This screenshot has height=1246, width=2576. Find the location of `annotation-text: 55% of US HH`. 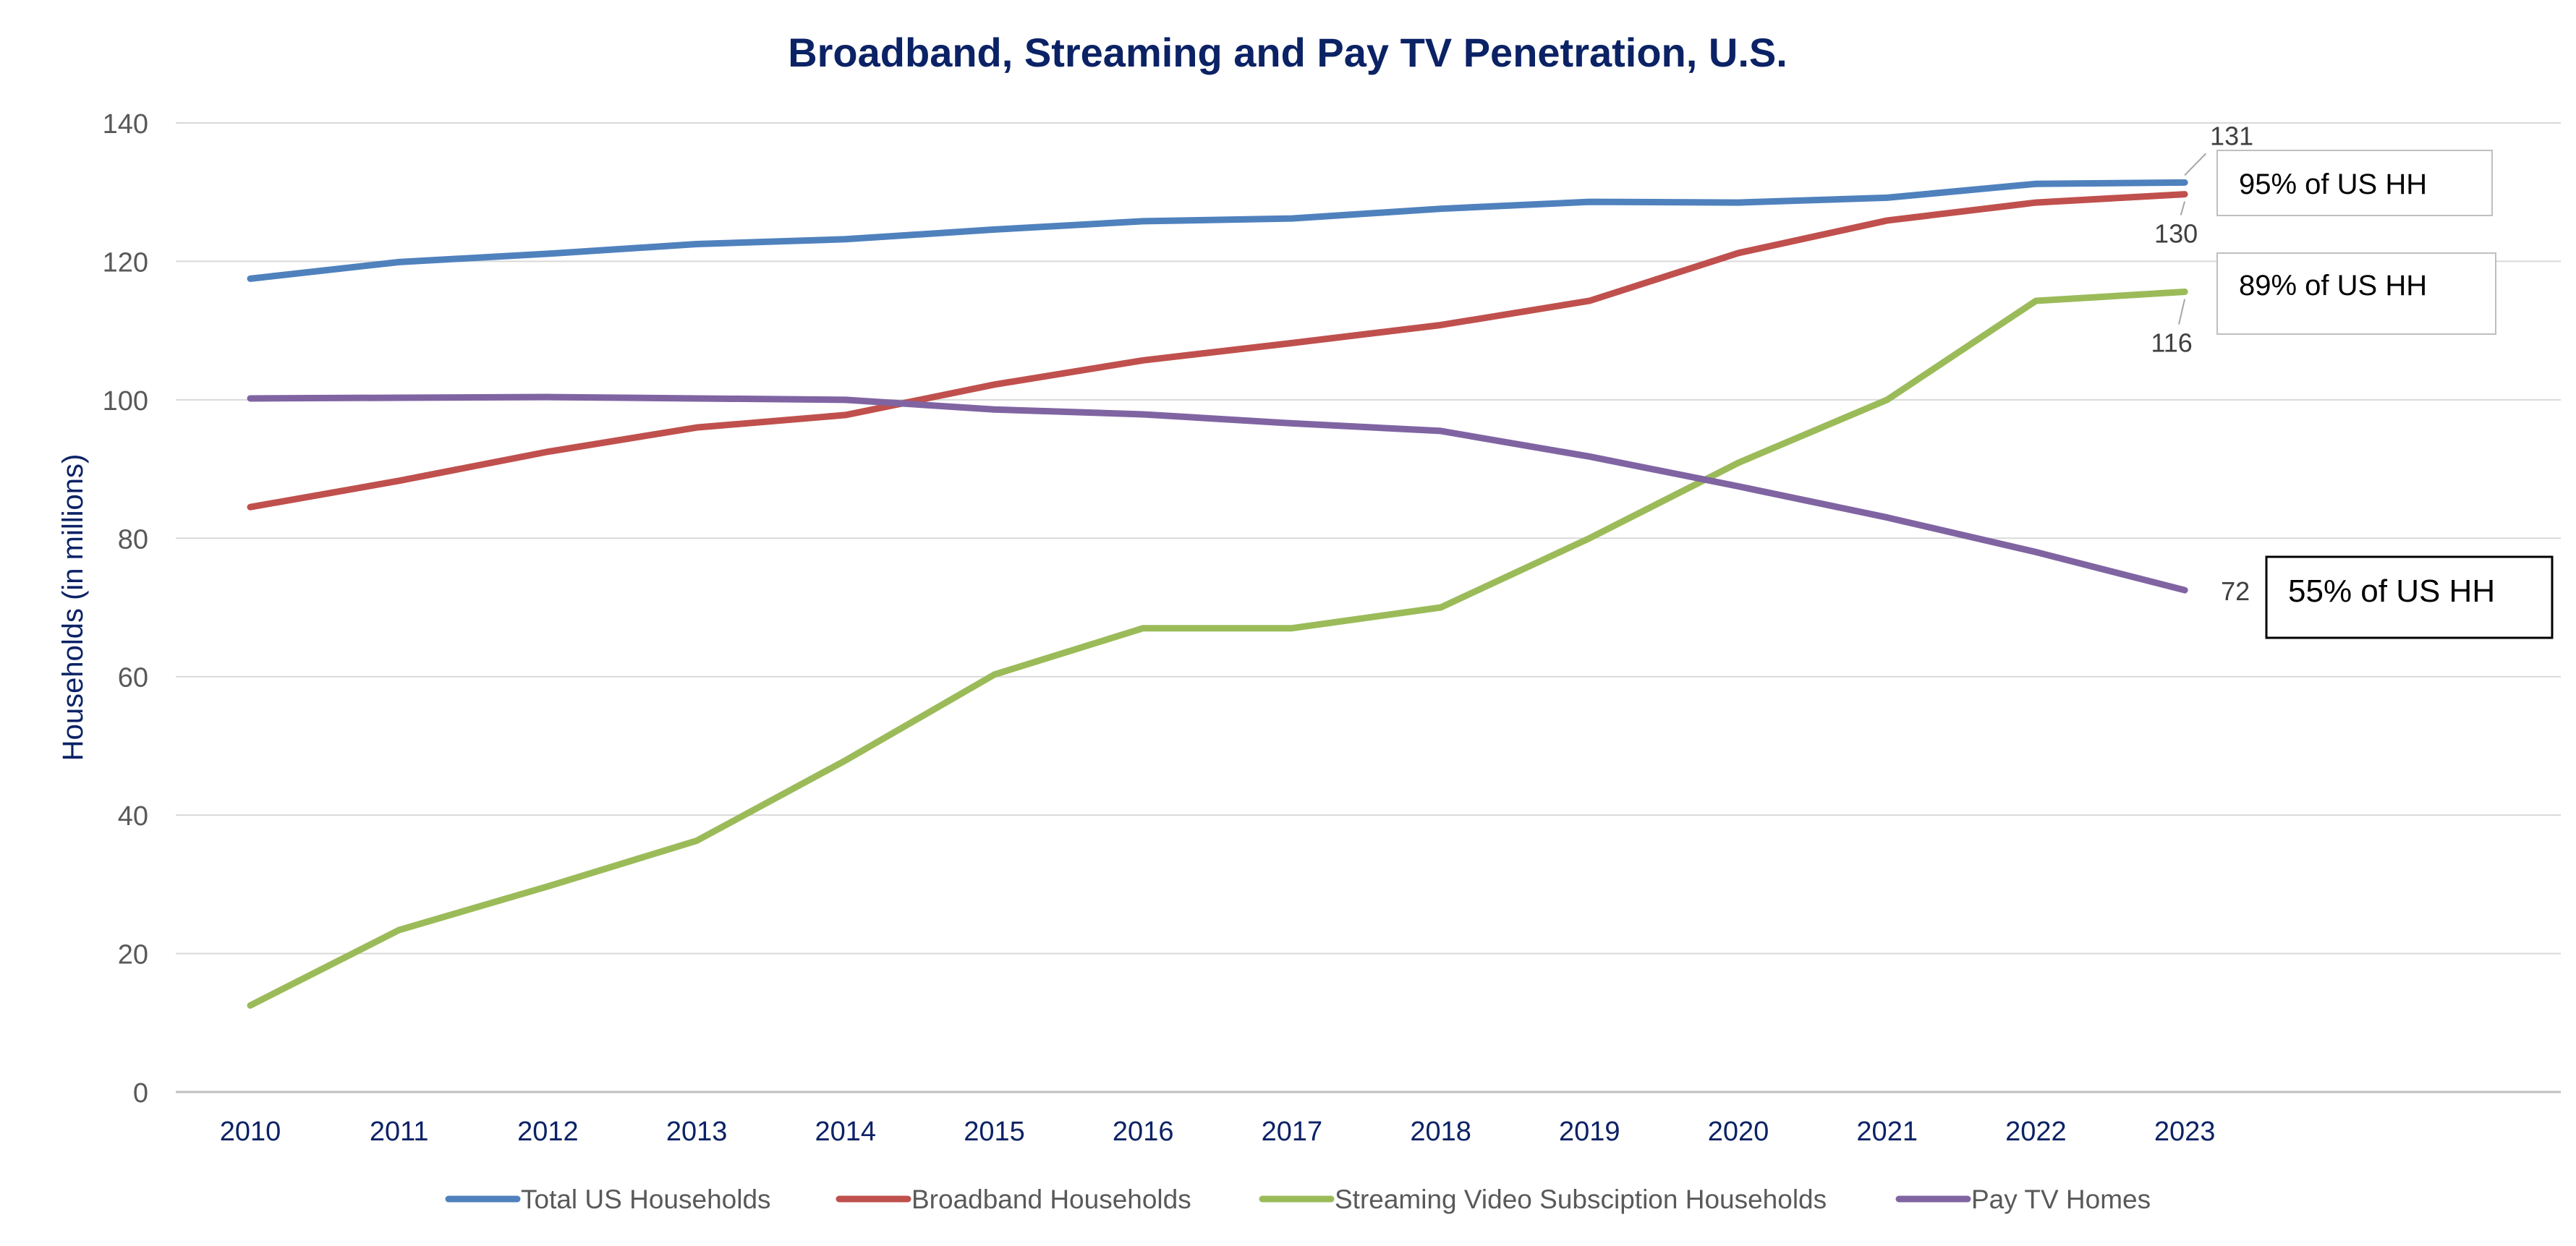

annotation-text: 55% of US HH is located at coordinates (2391, 591).